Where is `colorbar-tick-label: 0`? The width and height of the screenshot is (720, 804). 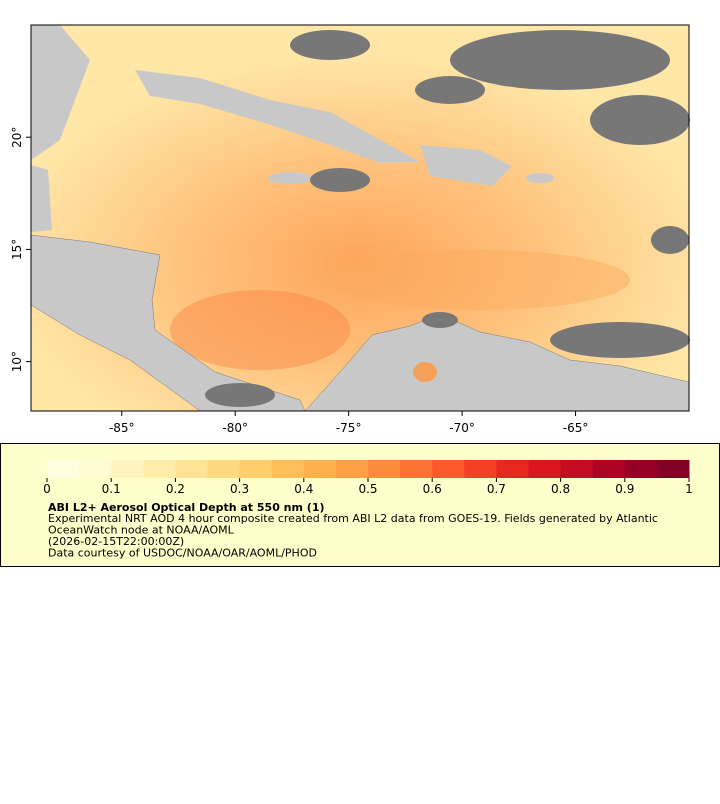 colorbar-tick-label: 0 is located at coordinates (47, 489).